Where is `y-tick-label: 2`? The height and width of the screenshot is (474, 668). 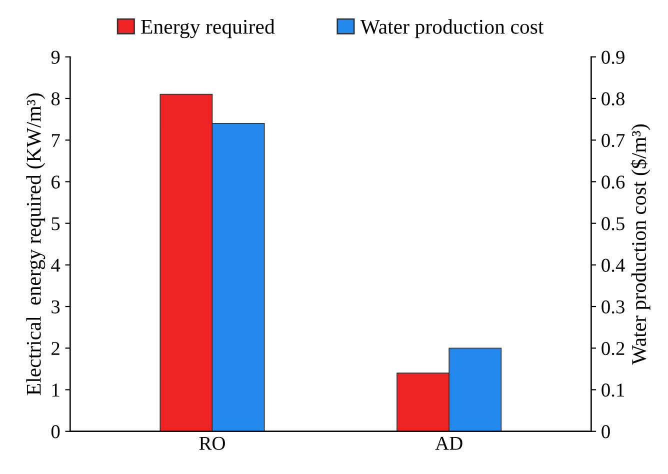 y-tick-label: 2 is located at coordinates (56, 348).